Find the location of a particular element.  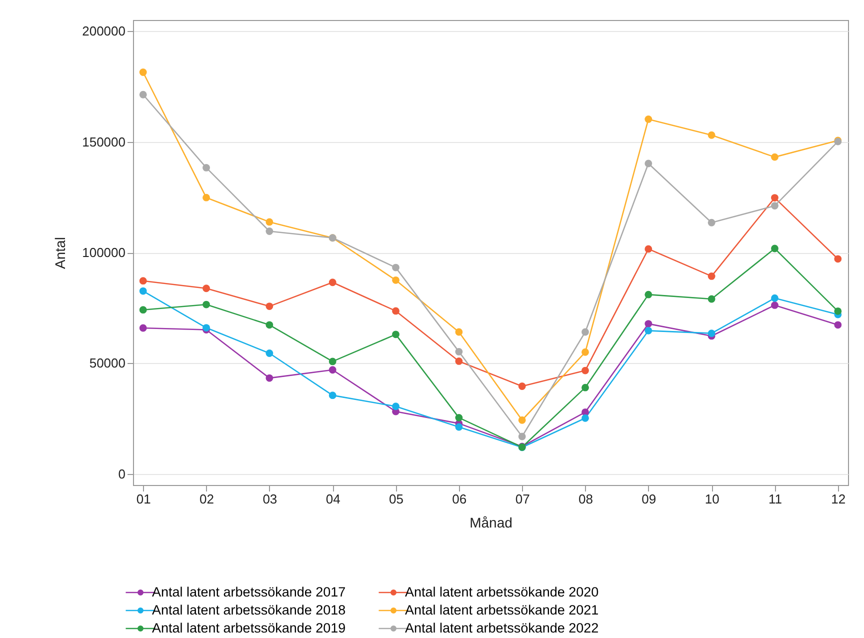

y-axis-title: Antal is located at coordinates (60, 253).